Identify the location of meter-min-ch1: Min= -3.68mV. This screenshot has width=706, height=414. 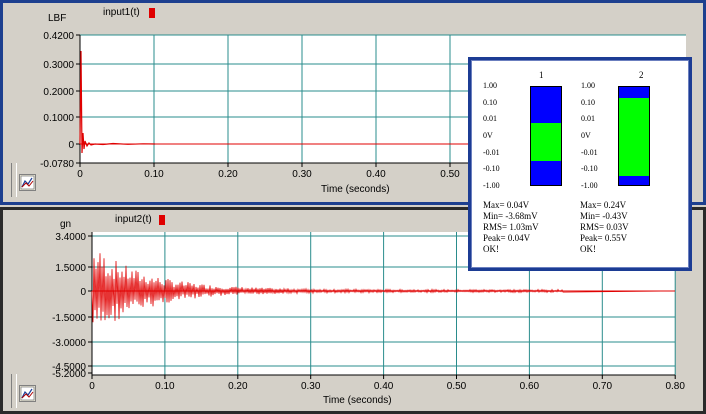
(510, 216).